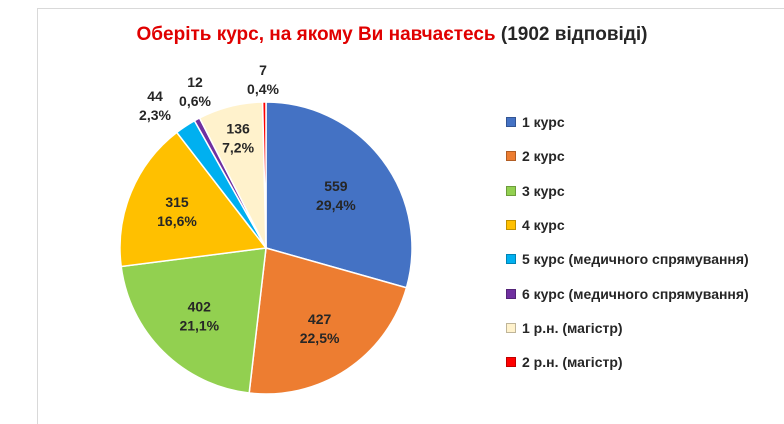  Describe the element at coordinates (320, 338) in the screenshot. I see `slice-percent-label: 22,5%` at that location.